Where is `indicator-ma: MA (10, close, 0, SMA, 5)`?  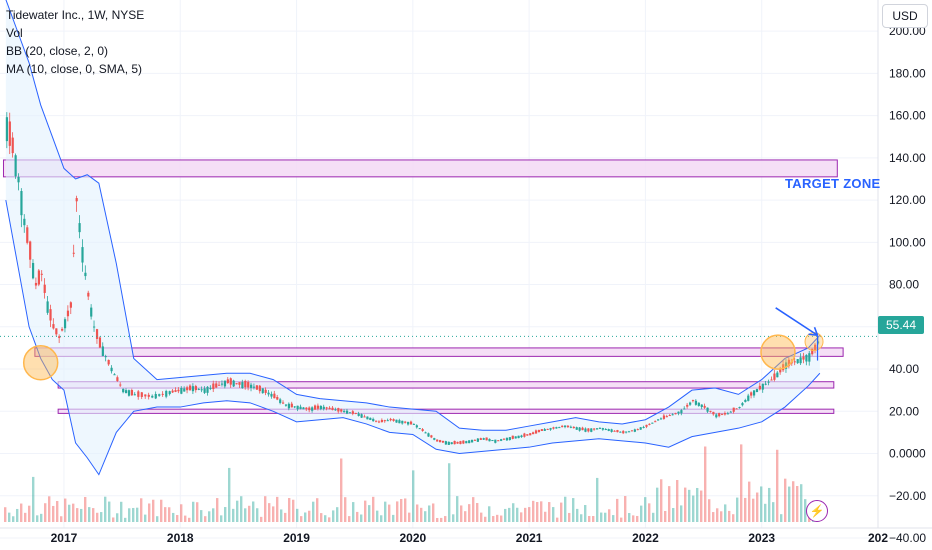 indicator-ma: MA (10, close, 0, SMA, 5) is located at coordinates (74, 69).